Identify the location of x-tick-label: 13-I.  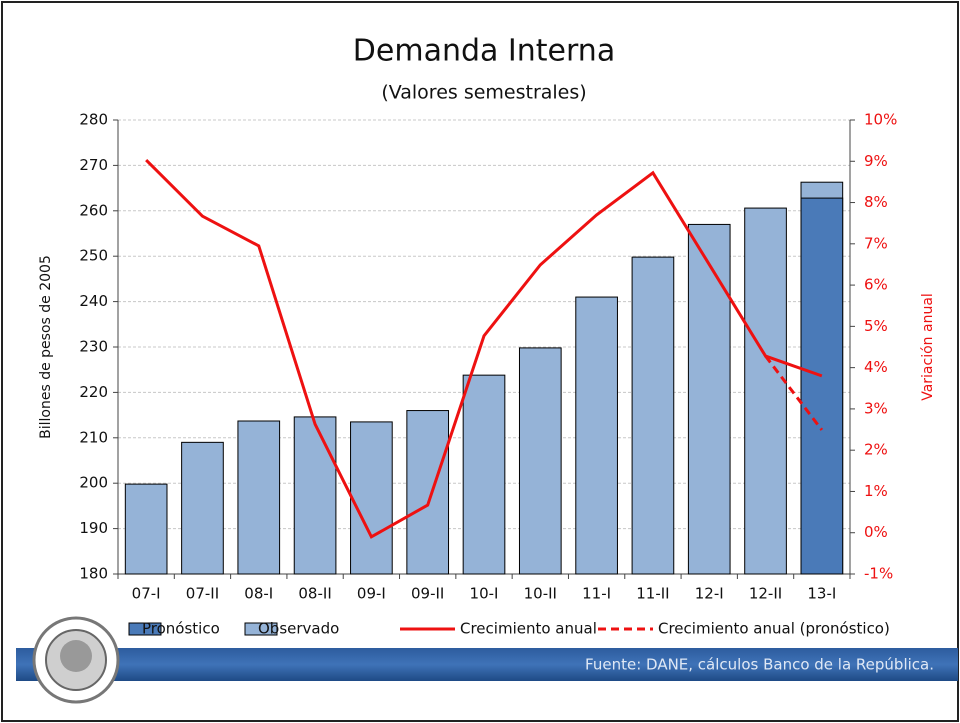
(821, 594).